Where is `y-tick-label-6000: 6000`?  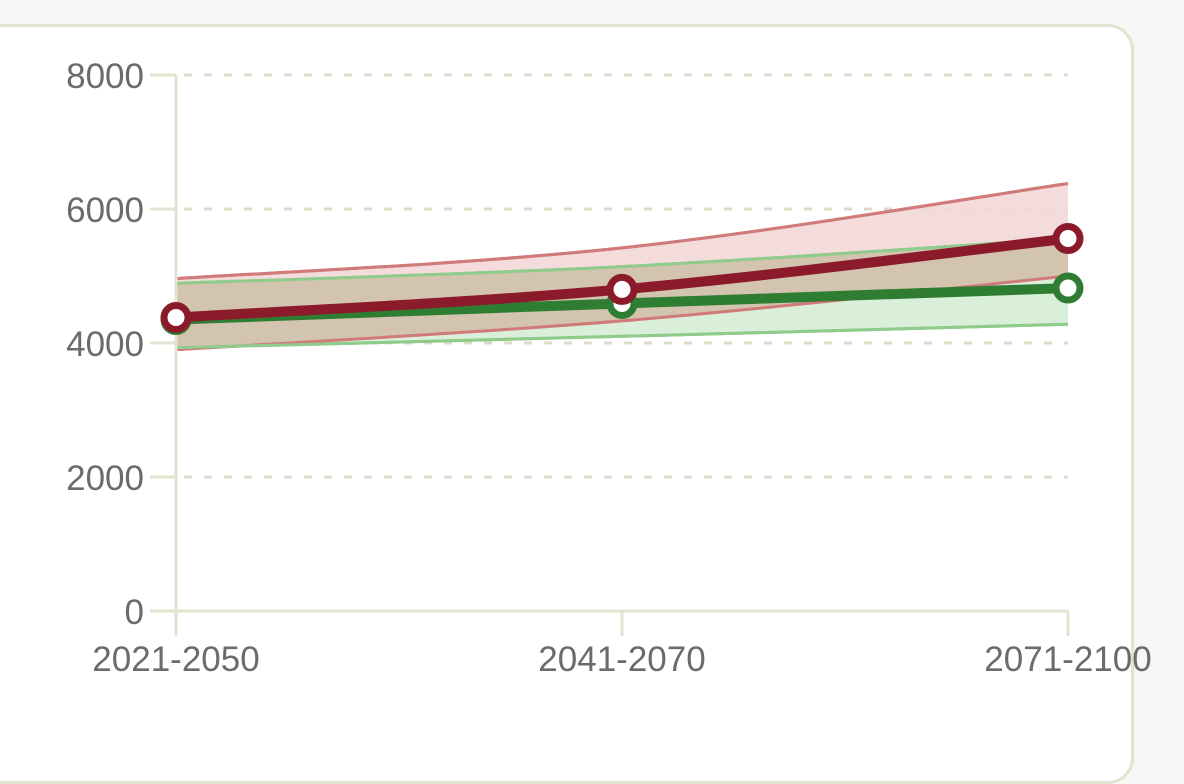
y-tick-label-6000: 6000 is located at coordinates (105, 210).